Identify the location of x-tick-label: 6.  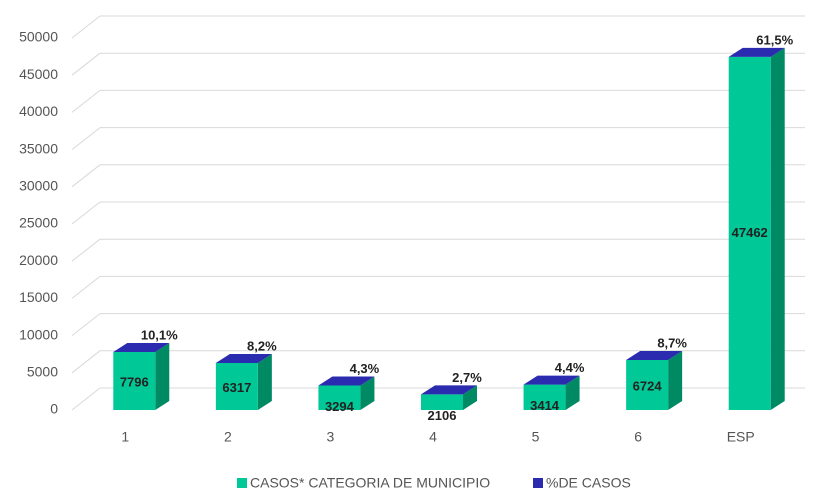
(638, 437).